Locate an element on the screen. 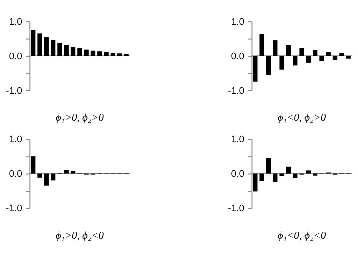 This screenshot has width=358, height=273. x-axis-title: ϕ₁<0, ϕ₂<0 is located at coordinates (302, 236).